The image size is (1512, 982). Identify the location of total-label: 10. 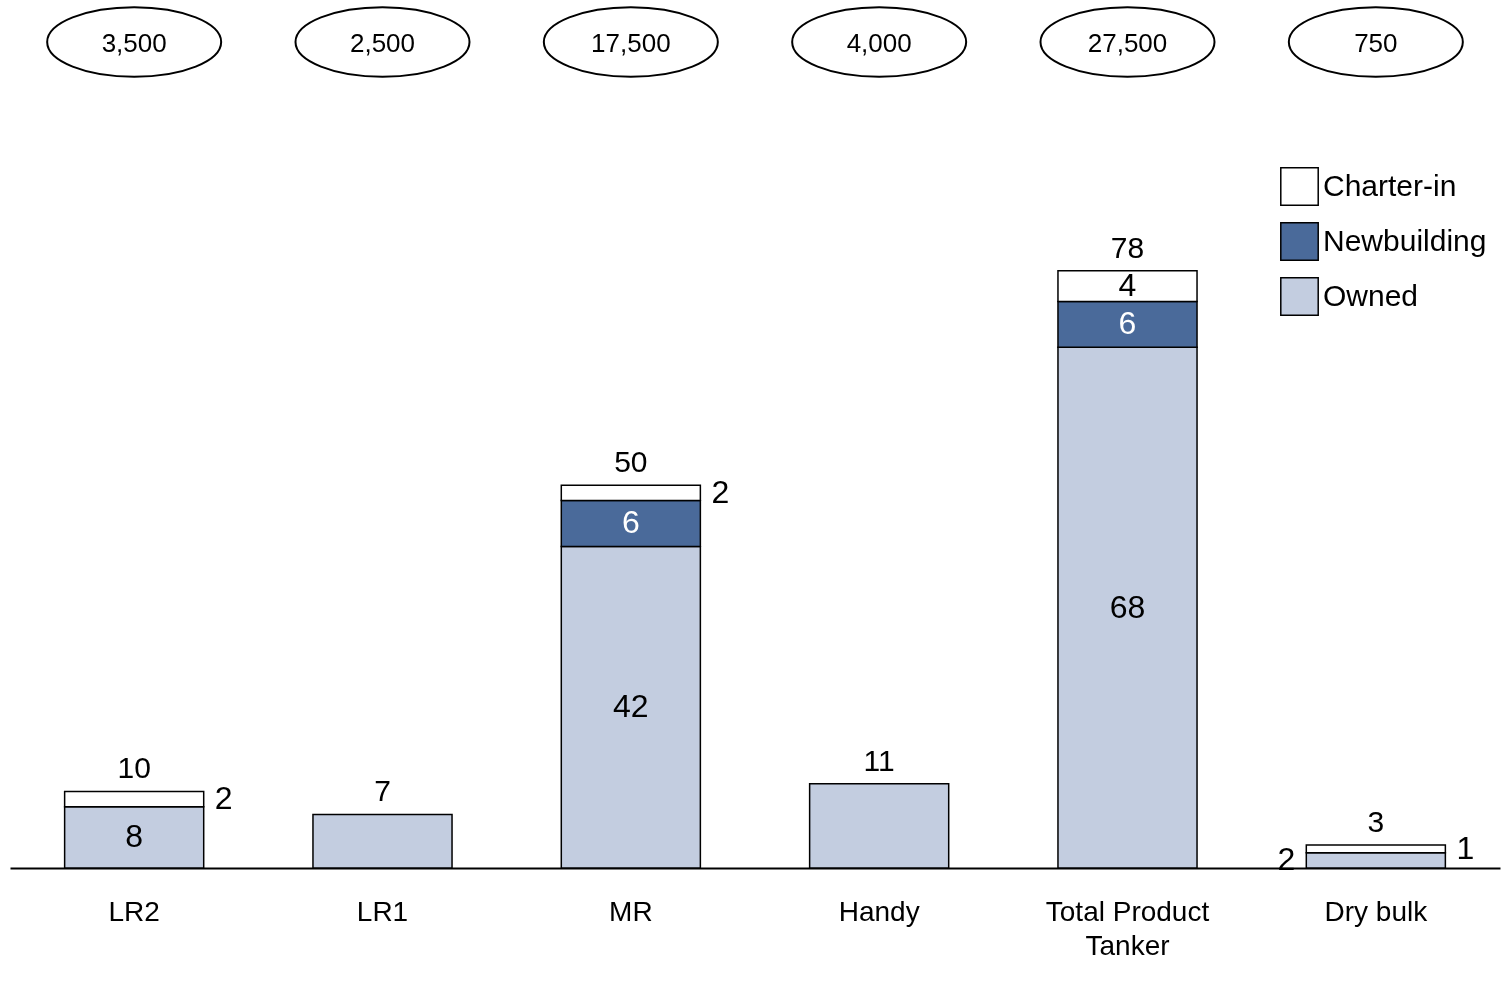
(134, 768).